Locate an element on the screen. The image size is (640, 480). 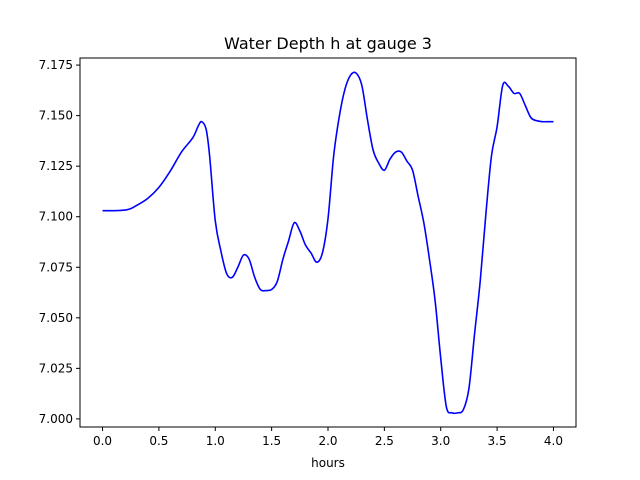
x-tick-label: 1.5 is located at coordinates (271, 441).